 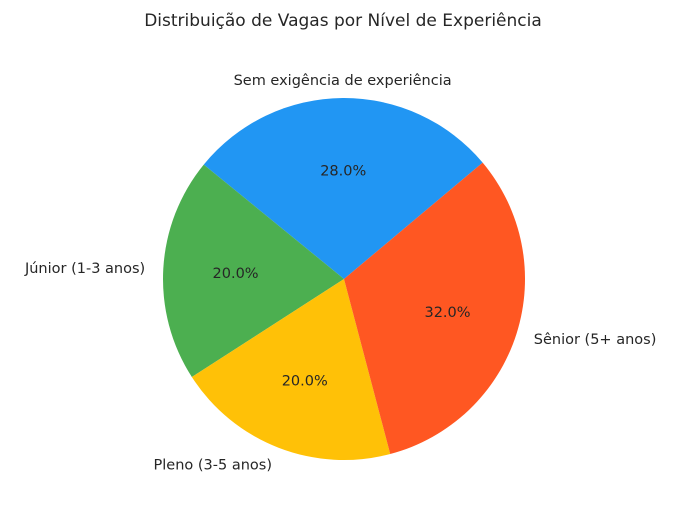 What do you see at coordinates (595, 340) in the screenshot?
I see `slice-category-label: Sênior (5+ anos)` at bounding box center [595, 340].